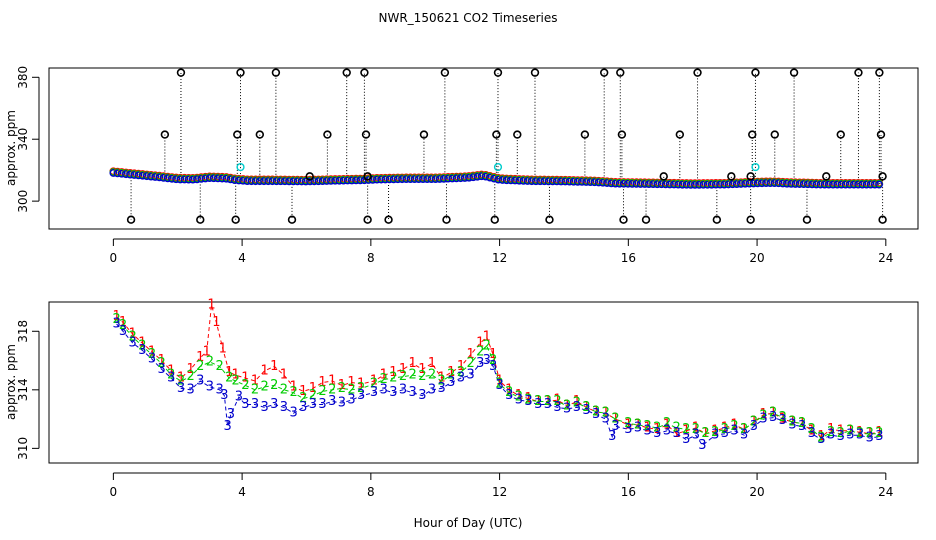 This screenshot has height=540, width=936. Describe the element at coordinates (242, 492) in the screenshot. I see `bottom-x-tick-label: 4` at that location.